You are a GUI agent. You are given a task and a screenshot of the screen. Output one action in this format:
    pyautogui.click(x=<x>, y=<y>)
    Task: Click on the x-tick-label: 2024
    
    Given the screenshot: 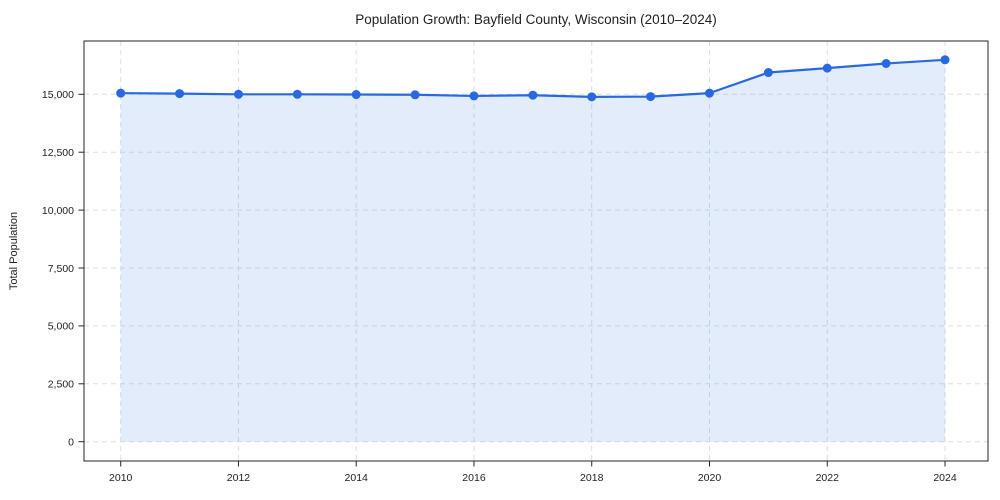 What is the action you would take?
    pyautogui.click(x=945, y=478)
    